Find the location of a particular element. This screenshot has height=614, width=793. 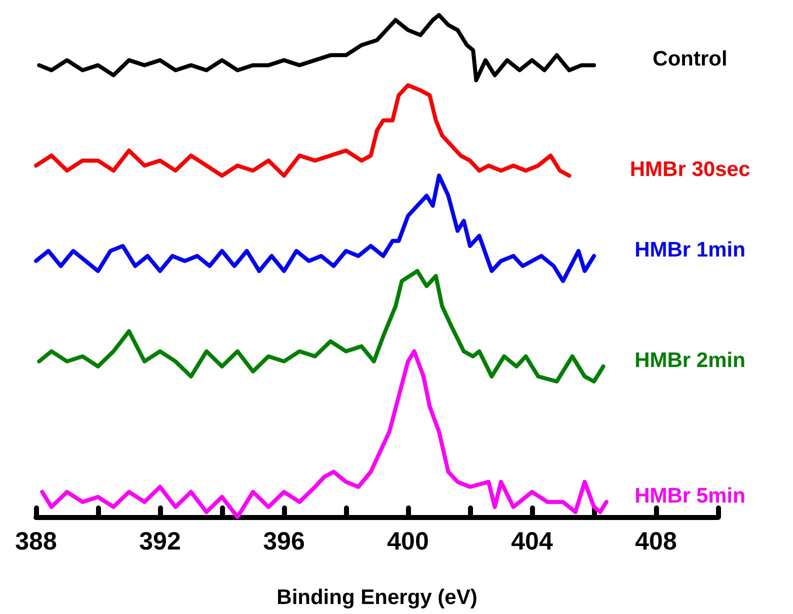

series-label: HMBr 5min is located at coordinates (690, 496).